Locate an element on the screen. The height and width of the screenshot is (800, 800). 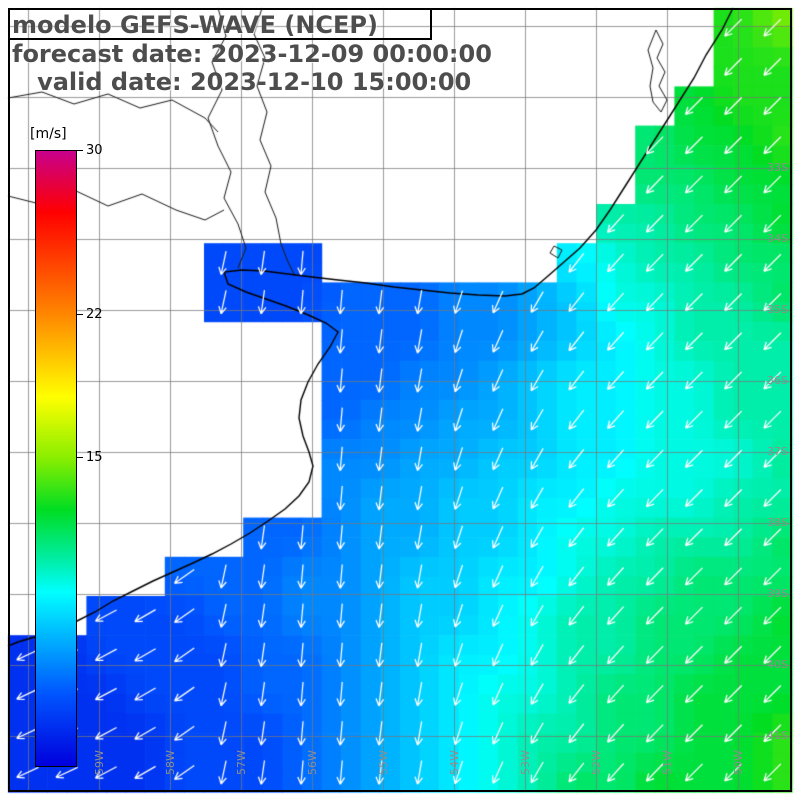
lon-grid-label: 53W is located at coordinates (525, 762).